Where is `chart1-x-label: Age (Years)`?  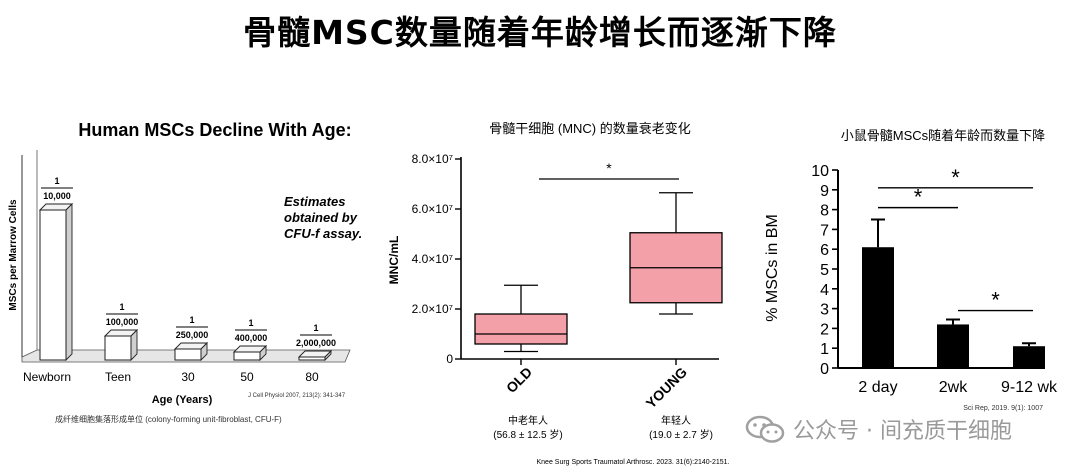 chart1-x-label: Age (Years) is located at coordinates (182, 400).